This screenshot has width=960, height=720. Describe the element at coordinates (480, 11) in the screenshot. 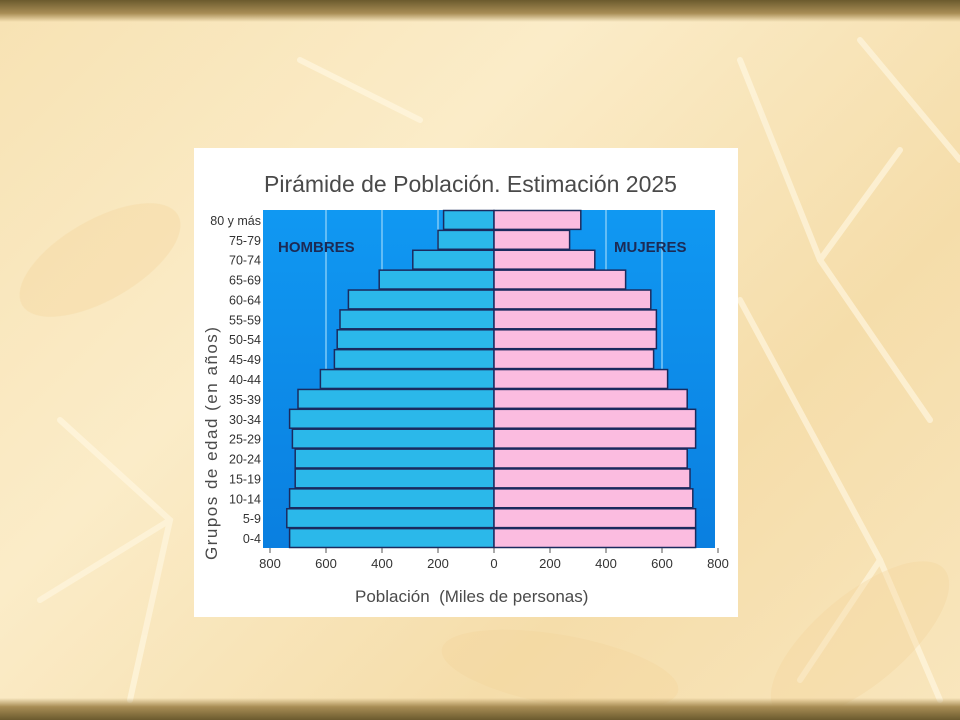

I see `slide-top-band` at that location.